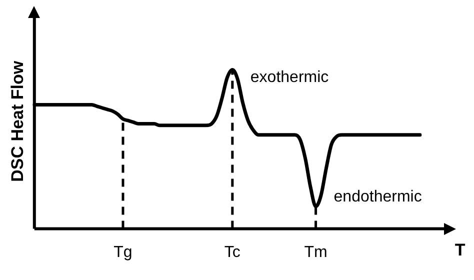 The width and height of the screenshot is (474, 280). I want to click on x-axis-title: T, so click(460, 250).